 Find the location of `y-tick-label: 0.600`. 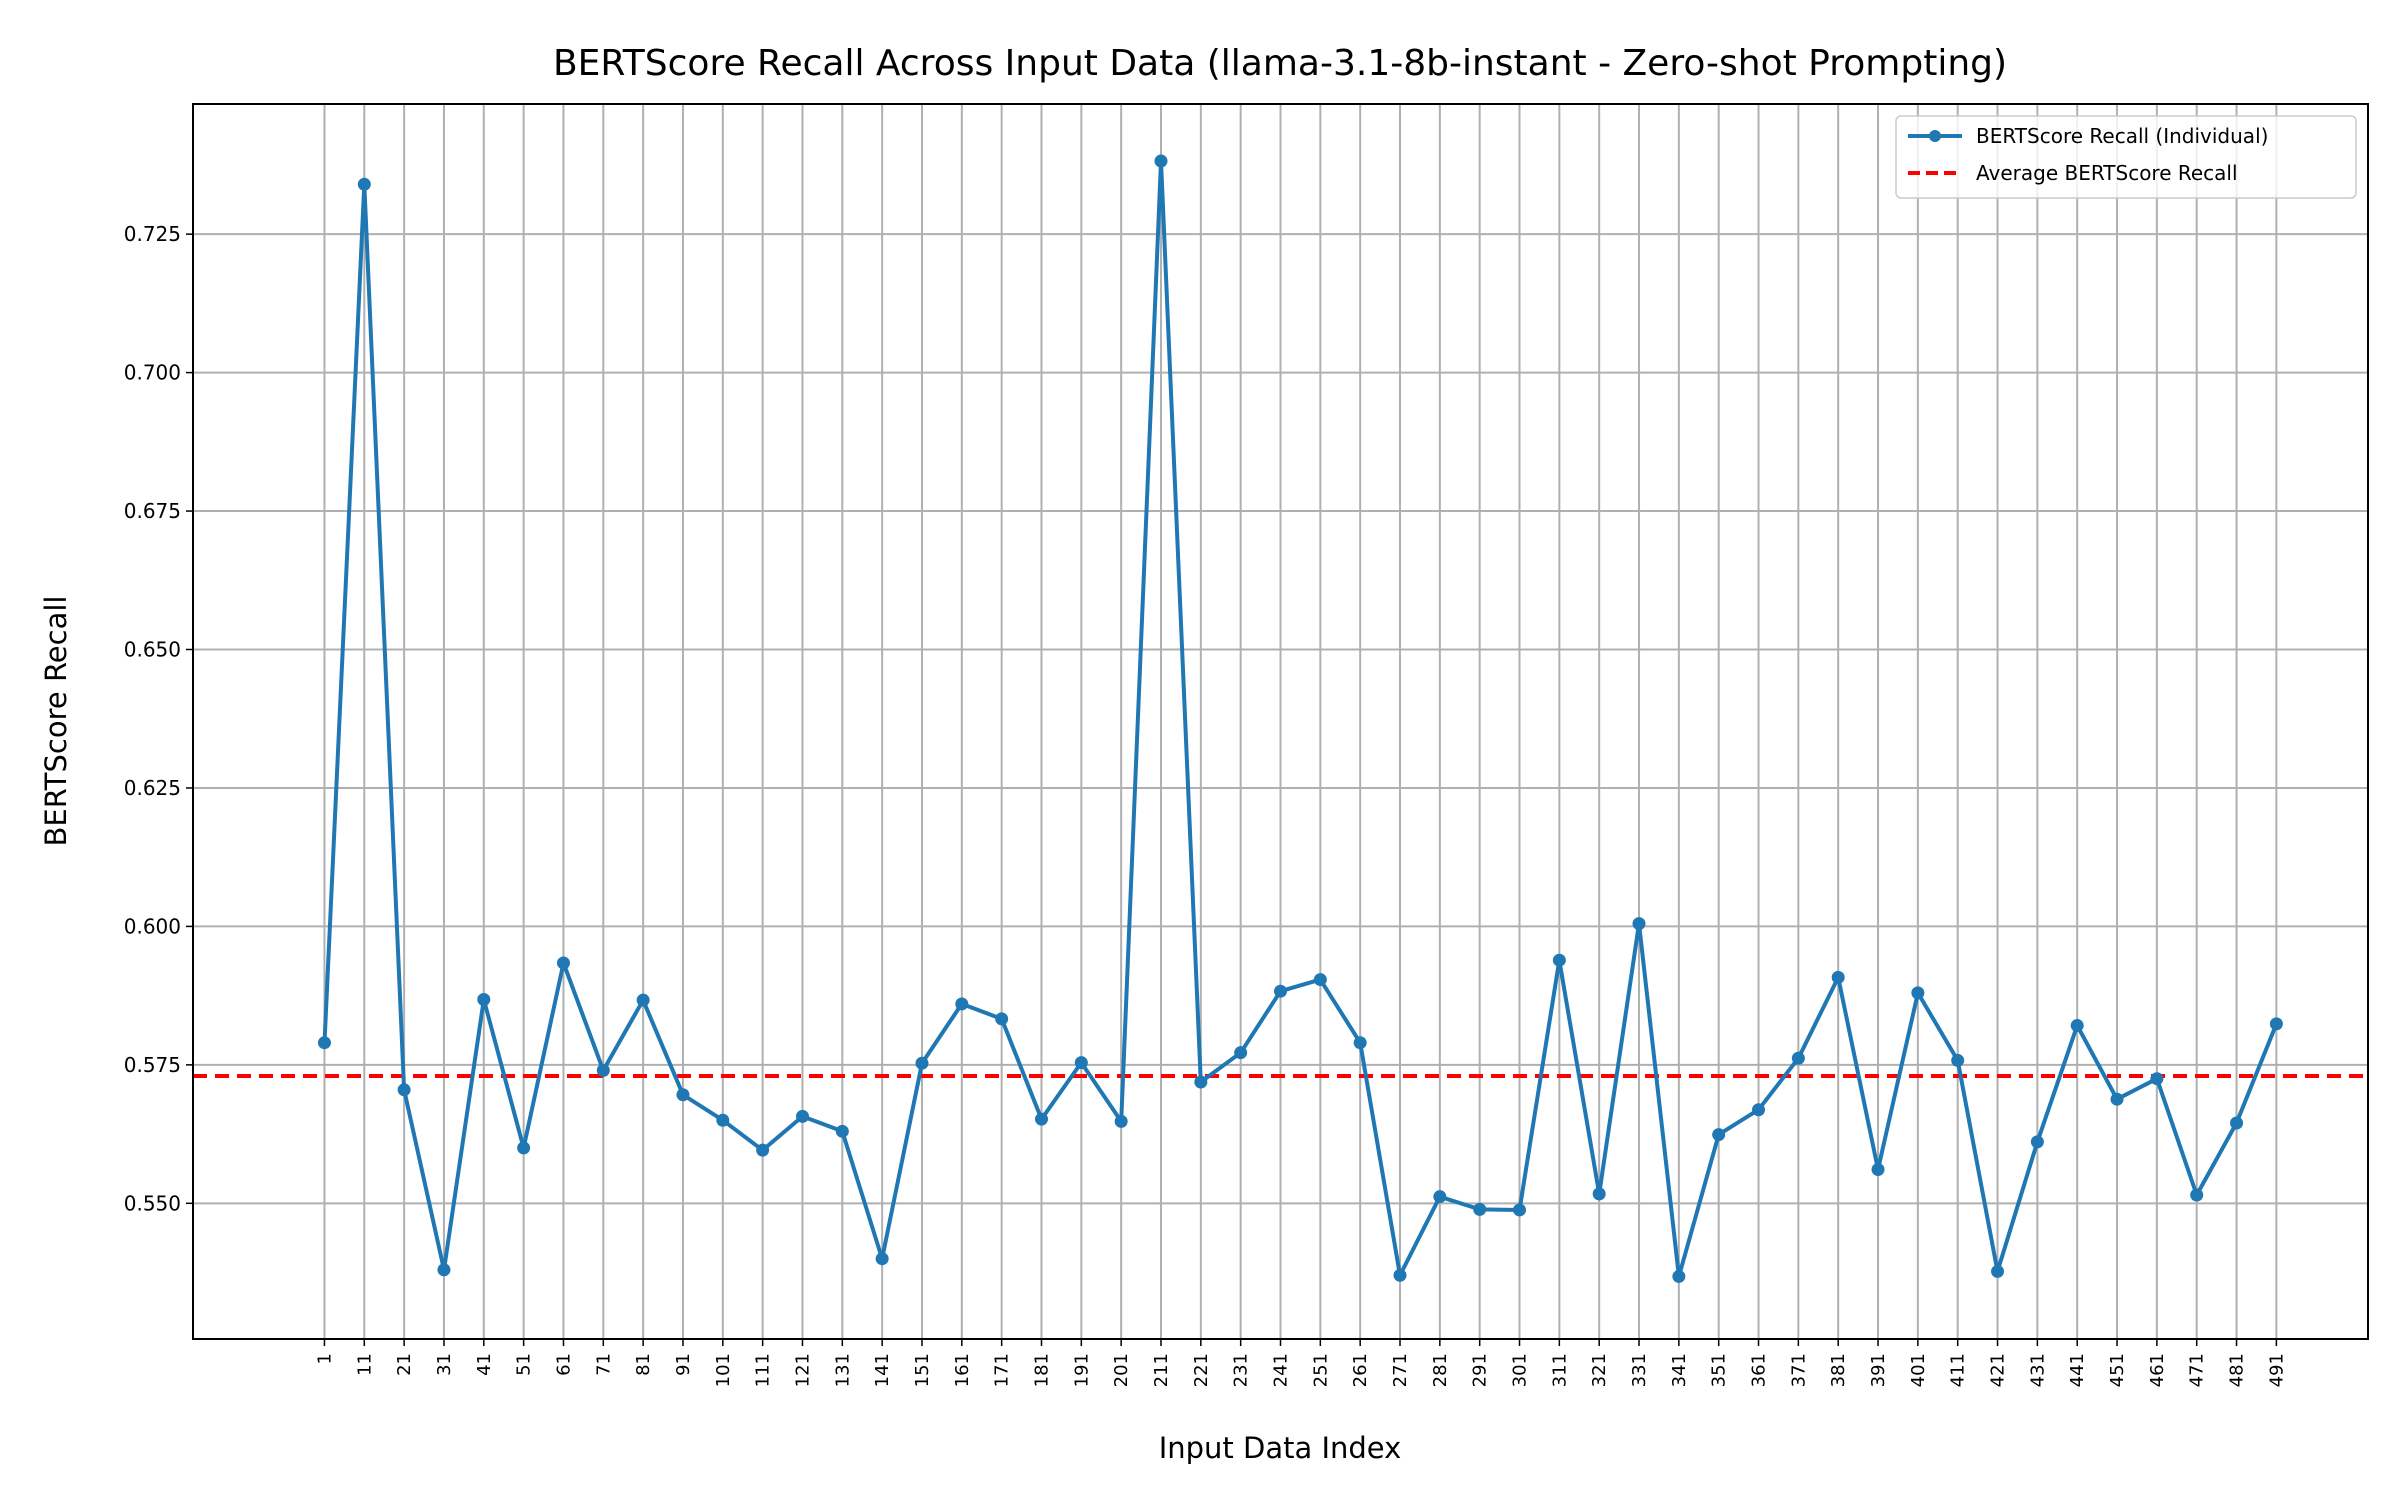

y-tick-label: 0.600 is located at coordinates (152, 926).